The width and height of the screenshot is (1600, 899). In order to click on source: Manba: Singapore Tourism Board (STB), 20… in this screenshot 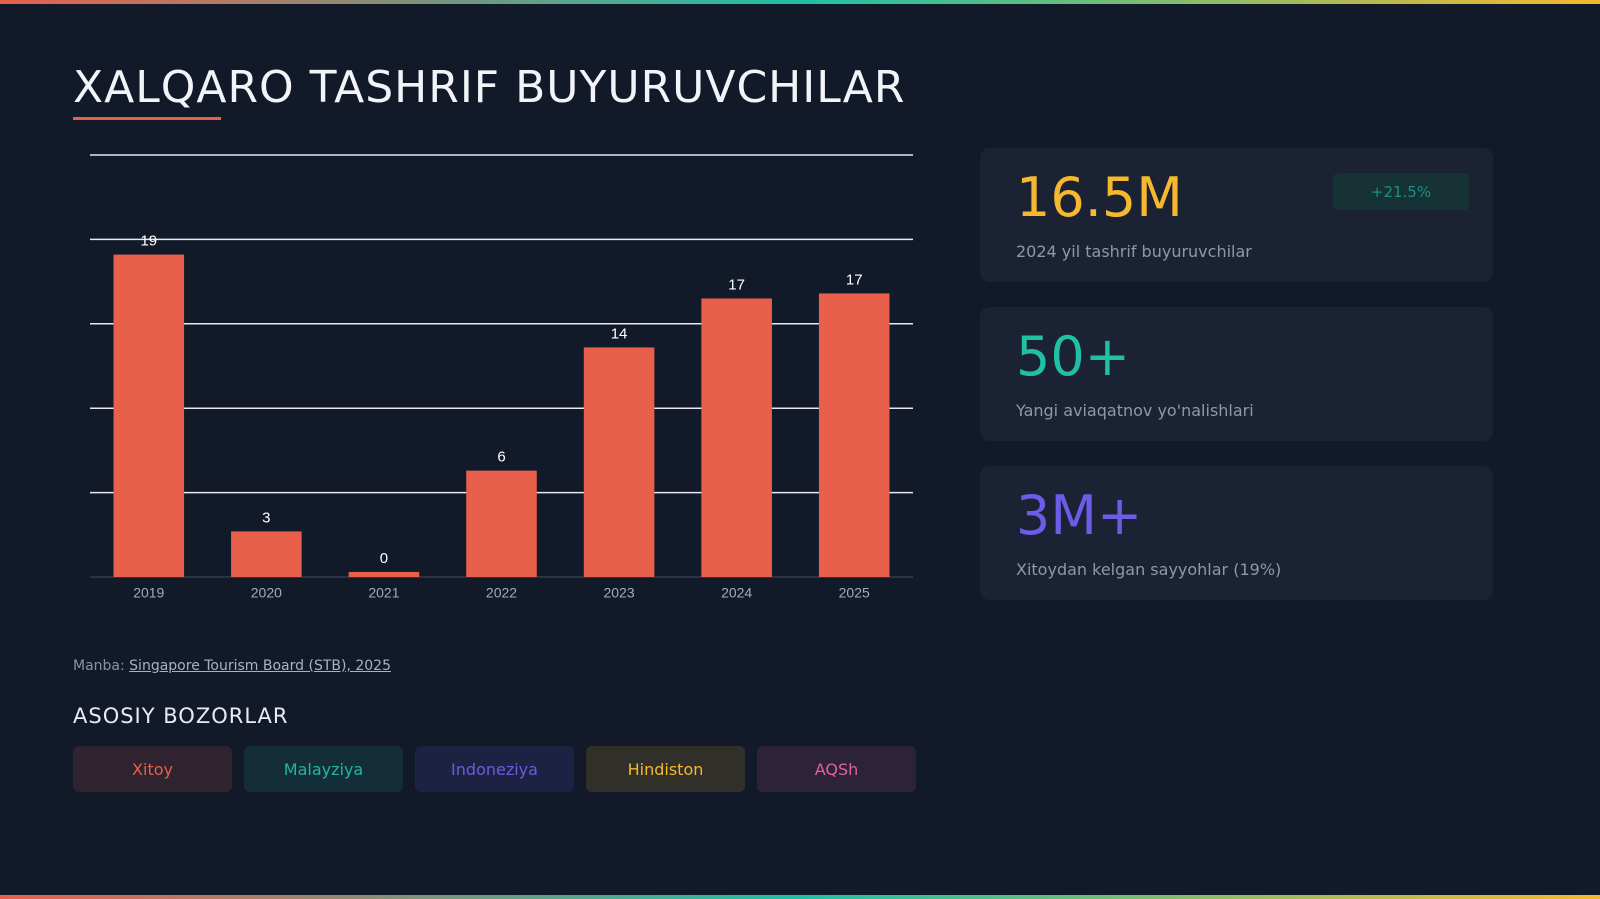, I will do `click(232, 666)`.